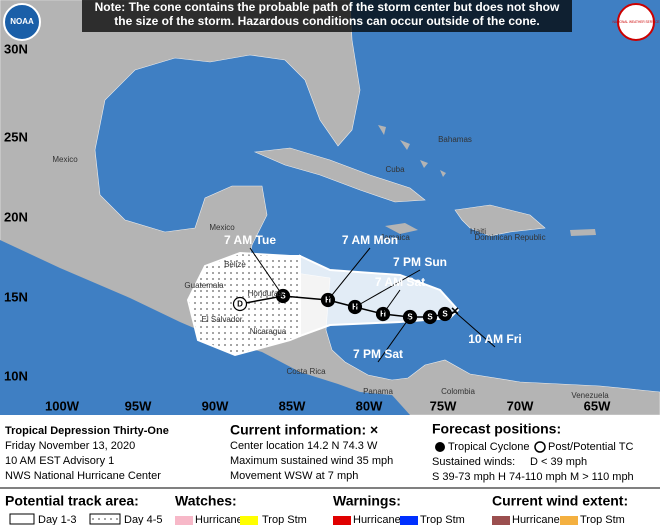 This screenshot has width=660, height=525. Describe the element at coordinates (72, 501) in the screenshot. I see `legend-title: Potential track area:` at that location.